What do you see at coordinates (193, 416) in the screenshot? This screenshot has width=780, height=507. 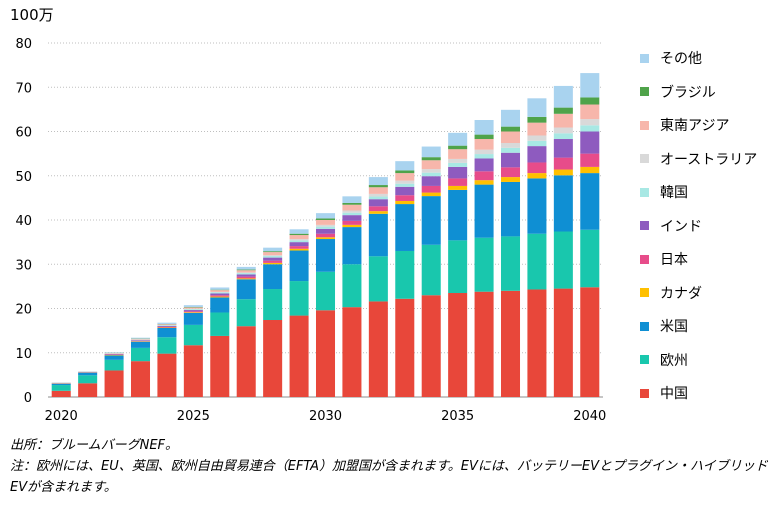 I see `x-tick-label: 2025` at bounding box center [193, 416].